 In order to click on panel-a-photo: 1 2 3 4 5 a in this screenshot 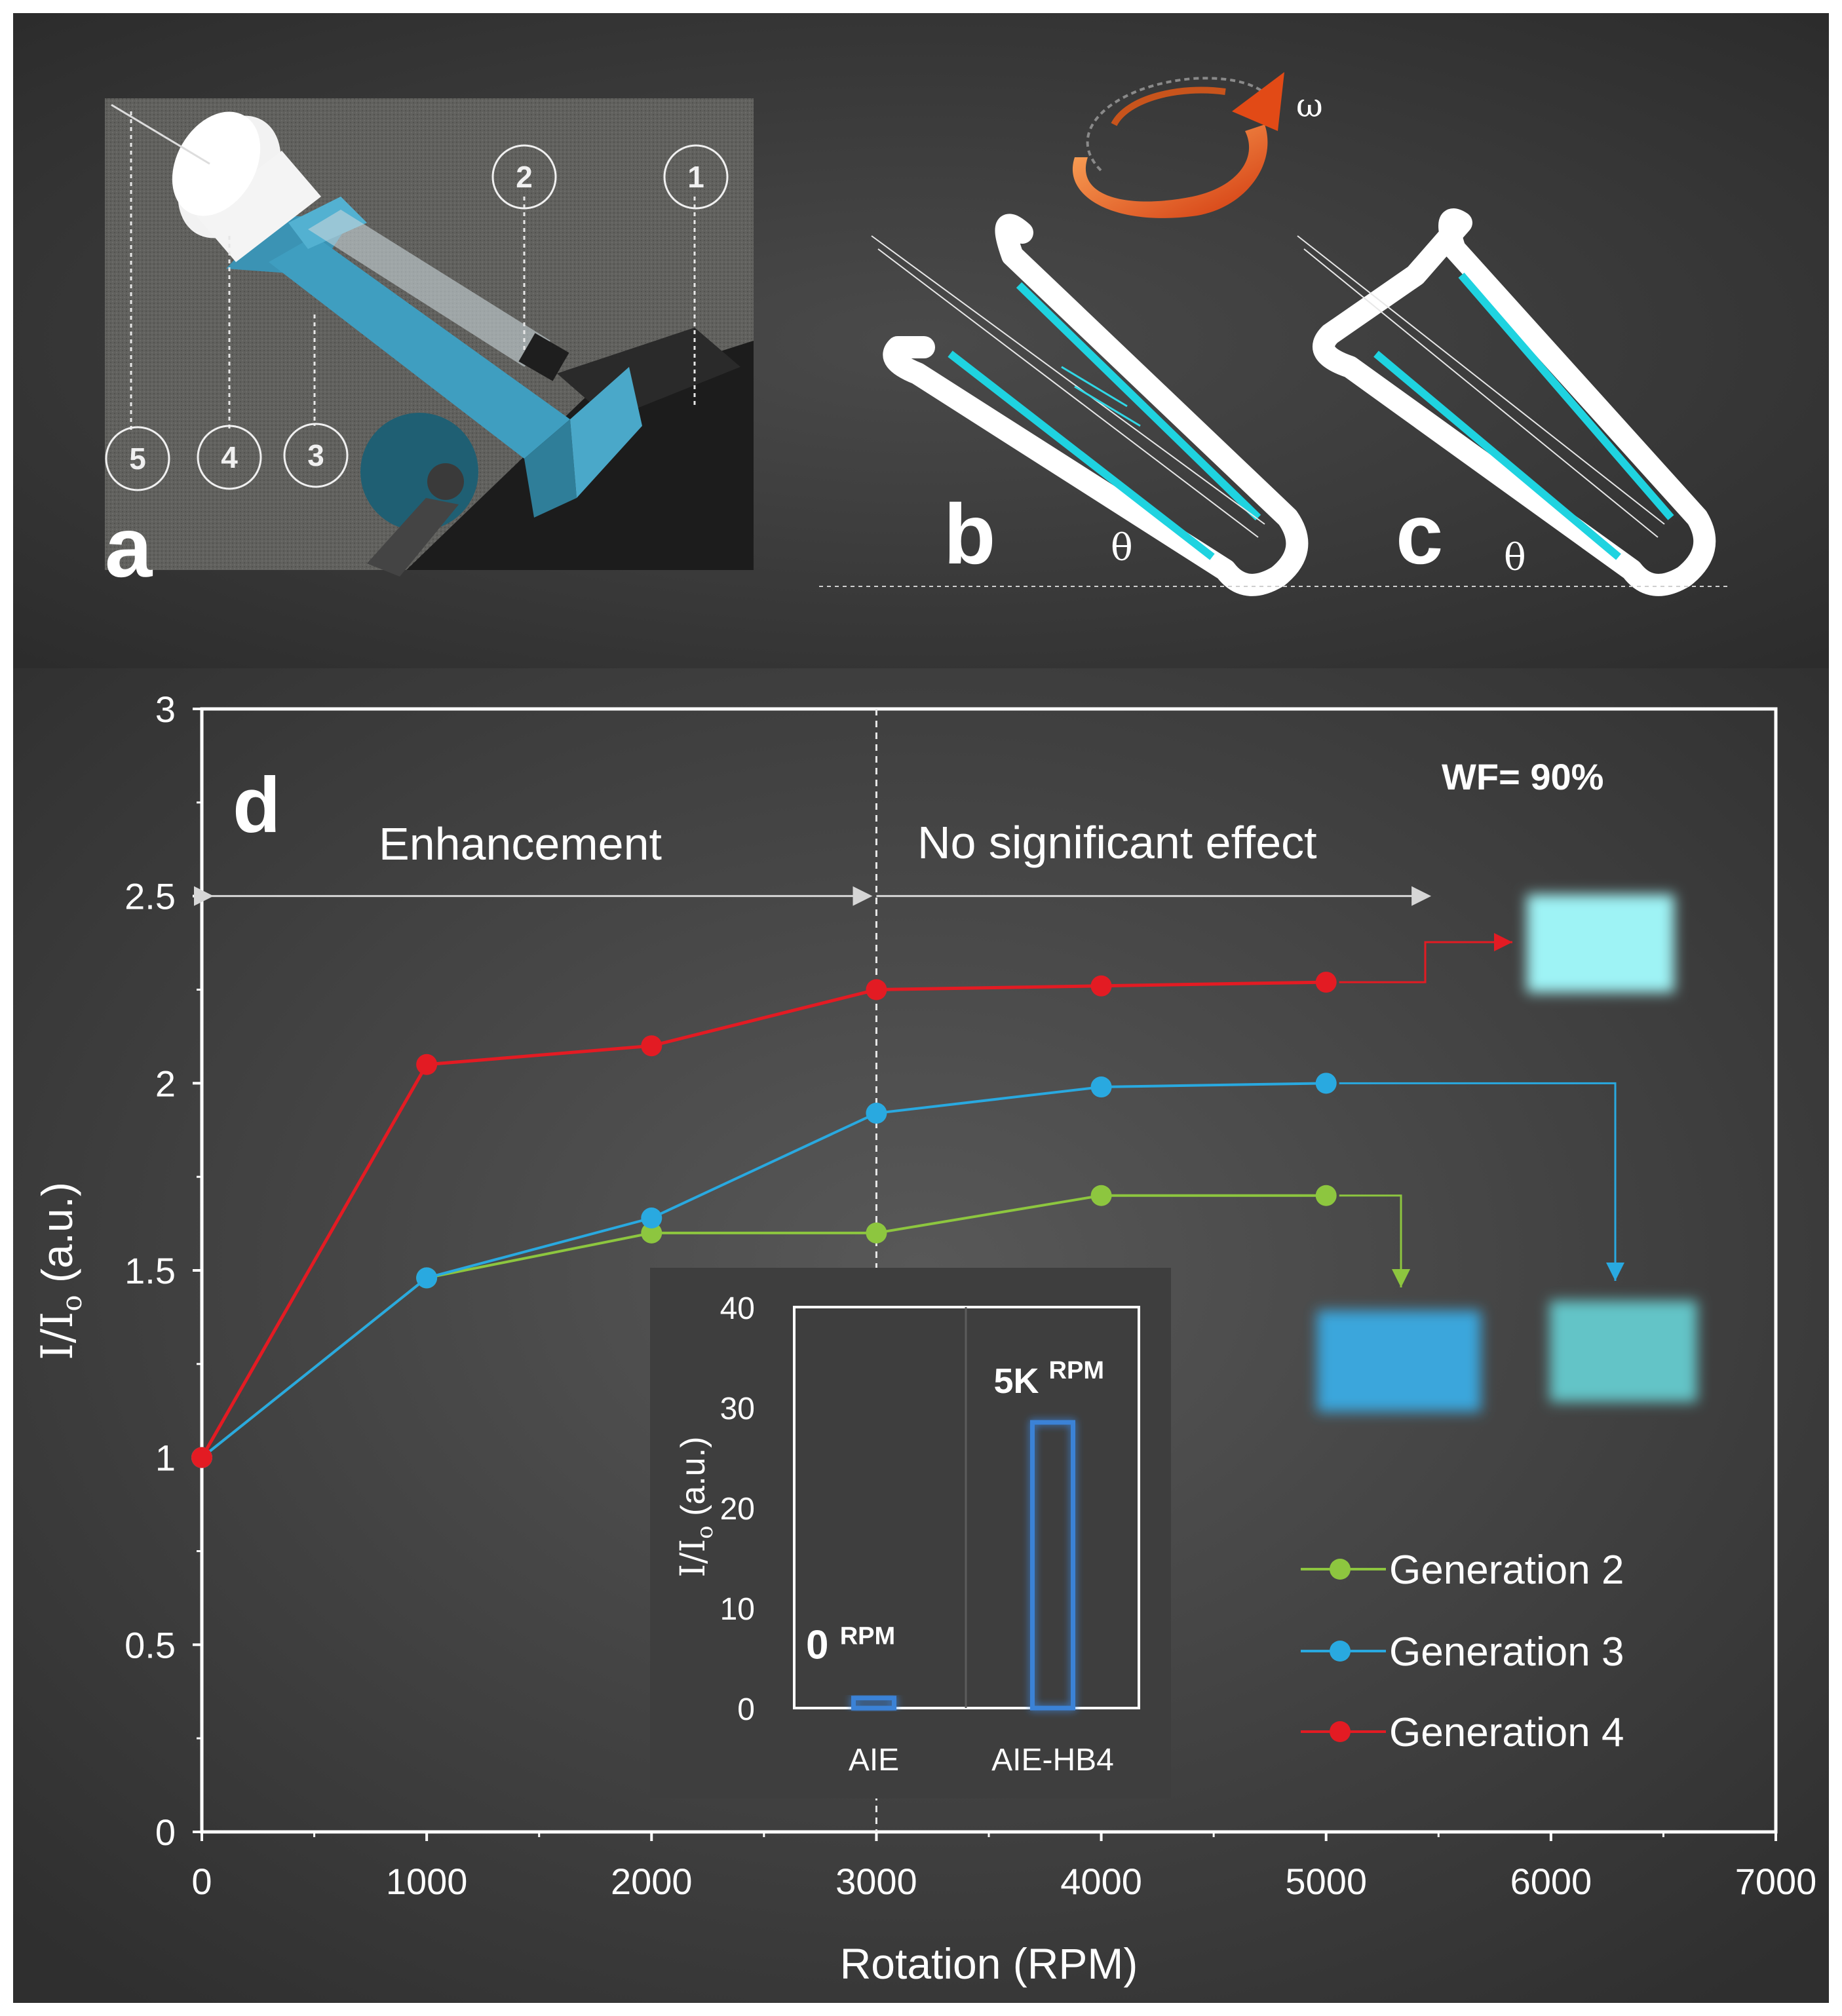, I will do `click(429, 346)`.